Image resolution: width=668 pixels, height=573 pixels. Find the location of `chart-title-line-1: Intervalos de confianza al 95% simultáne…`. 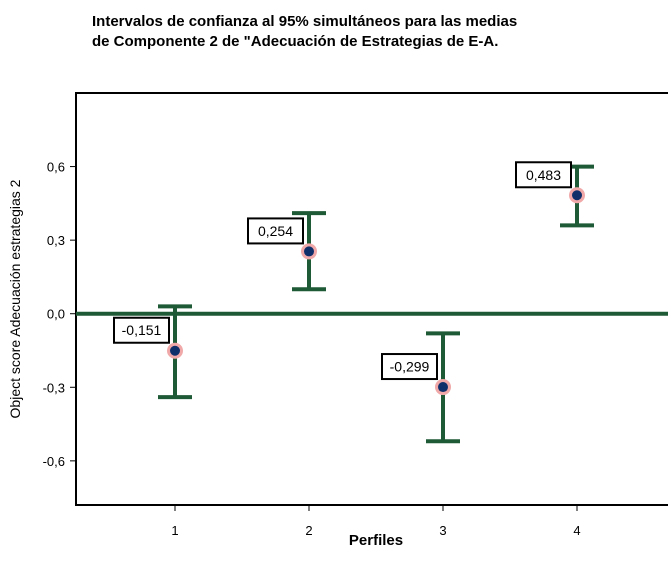

chart-title-line-1: Intervalos de confianza al 95% simultáne… is located at coordinates (305, 21).